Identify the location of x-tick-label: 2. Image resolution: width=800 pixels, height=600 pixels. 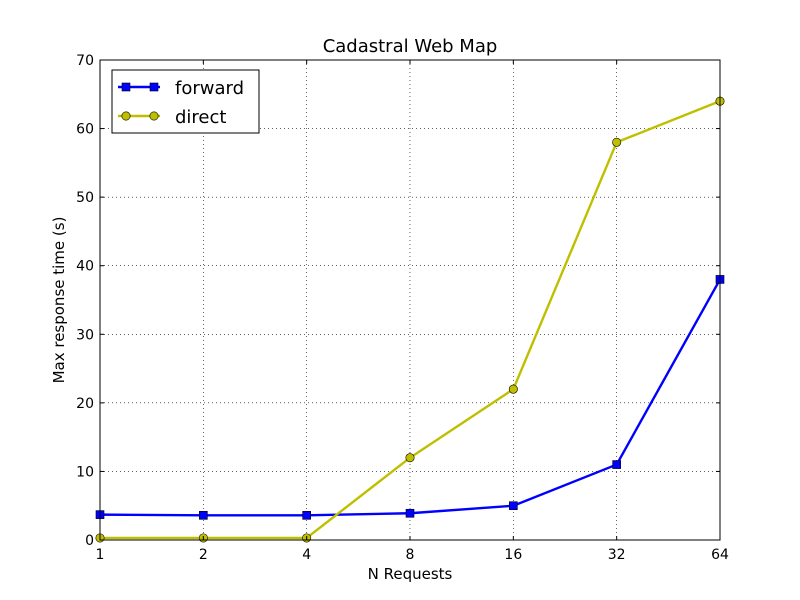
(203, 555).